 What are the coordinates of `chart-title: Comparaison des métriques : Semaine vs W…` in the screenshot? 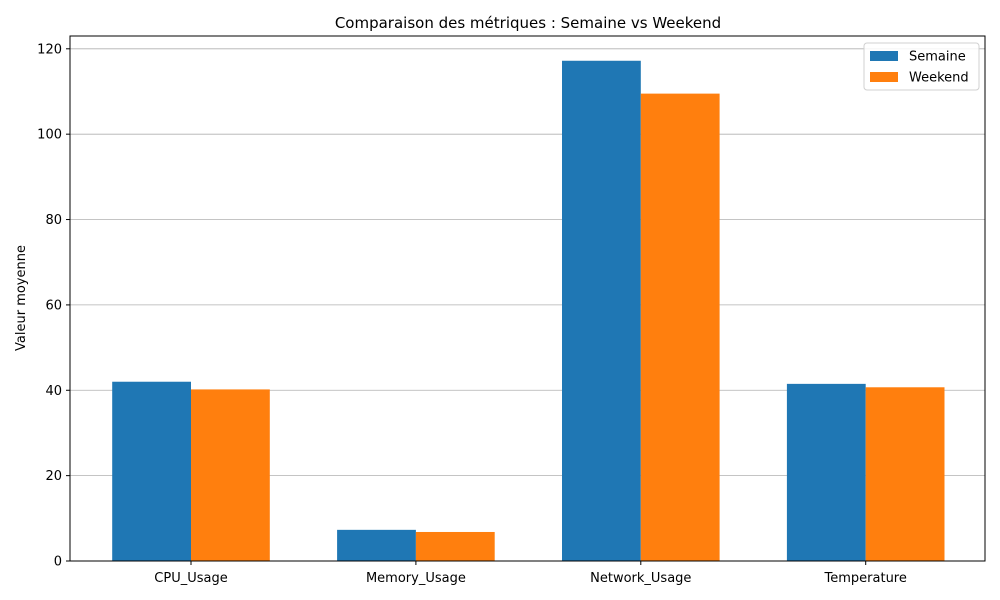 It's located at (528, 23).